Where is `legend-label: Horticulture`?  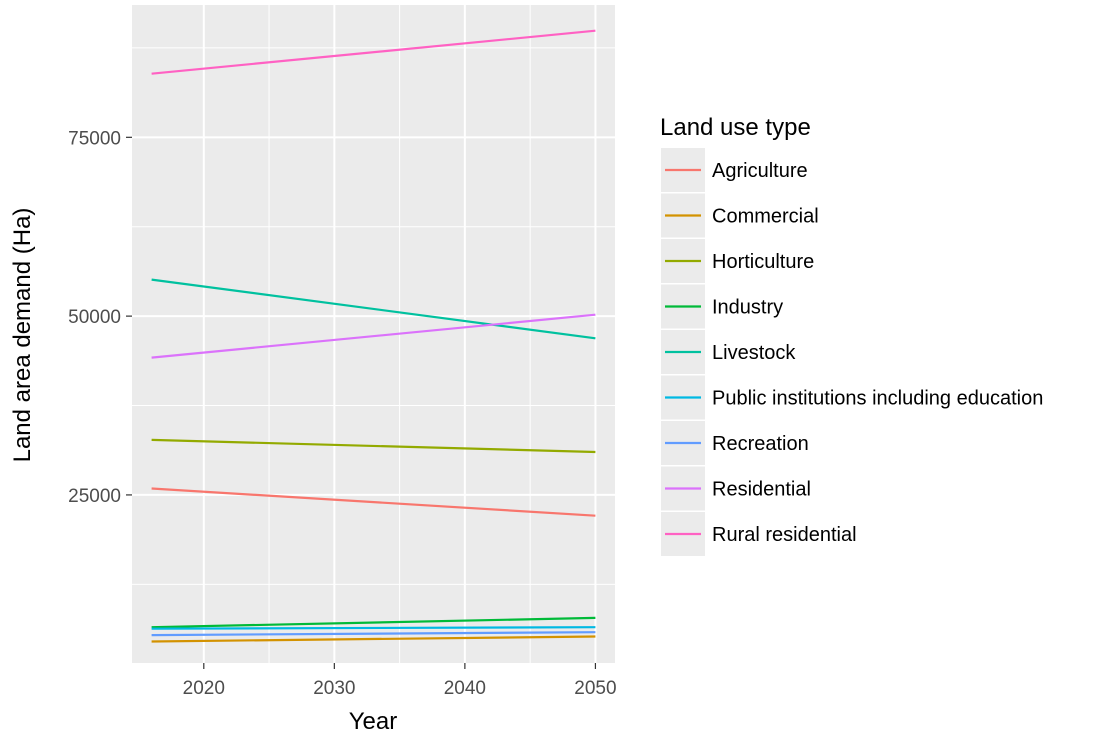 legend-label: Horticulture is located at coordinates (763, 262).